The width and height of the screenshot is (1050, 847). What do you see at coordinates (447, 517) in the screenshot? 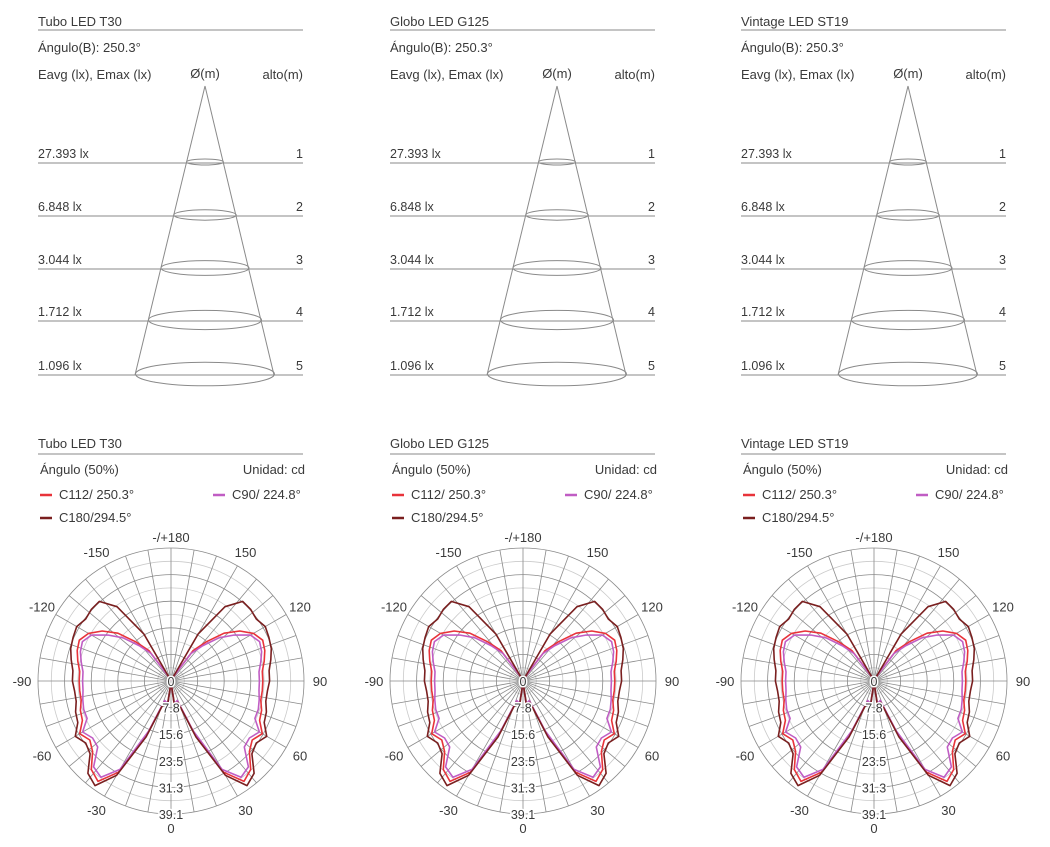
I see `legend-entry: C180/294.5°` at bounding box center [447, 517].